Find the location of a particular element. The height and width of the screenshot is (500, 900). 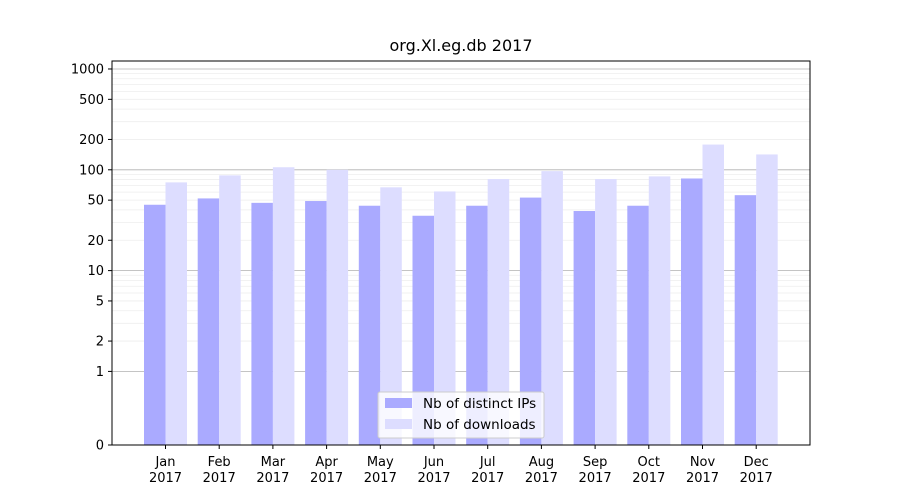

legend-swatch-distinct-ips is located at coordinates (398, 403).